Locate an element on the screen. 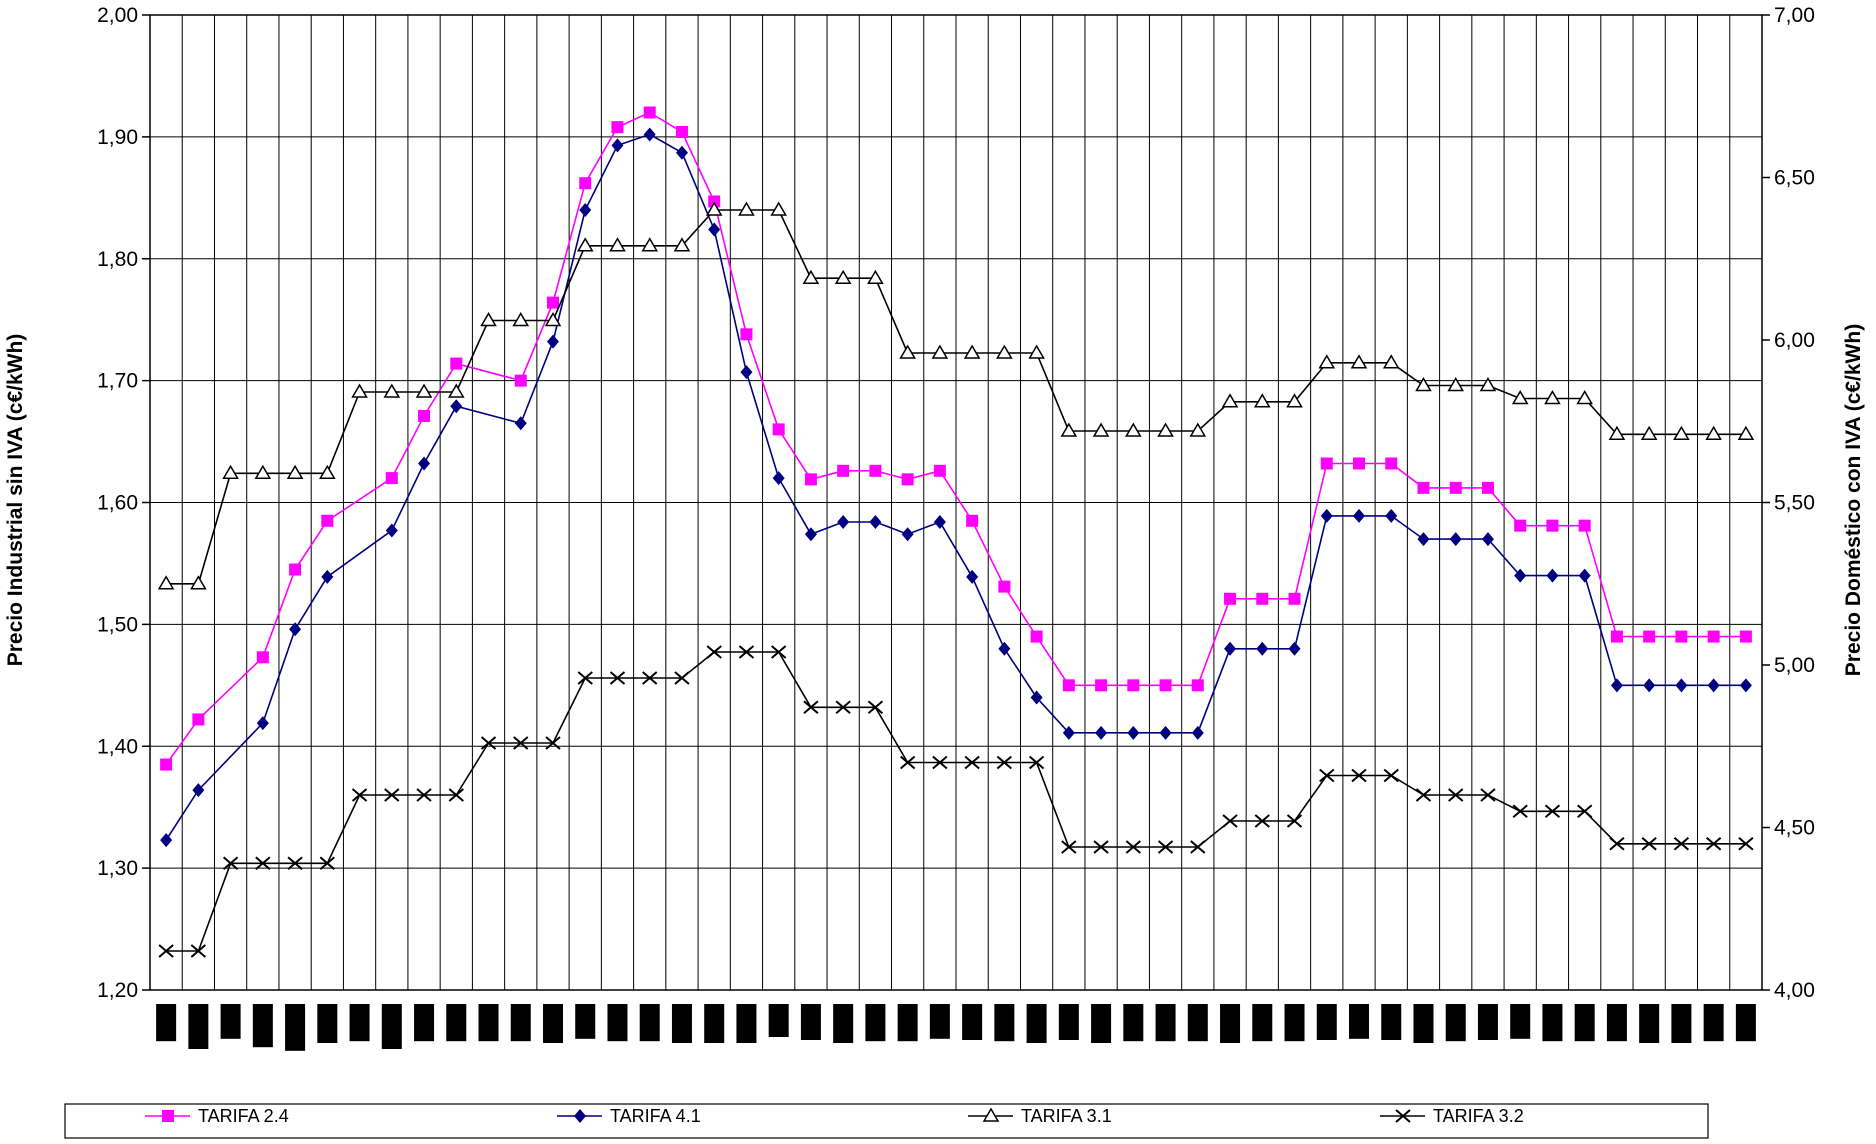 The height and width of the screenshot is (1144, 1876). legend-label: TARIFA 4.1 is located at coordinates (655, 1116).